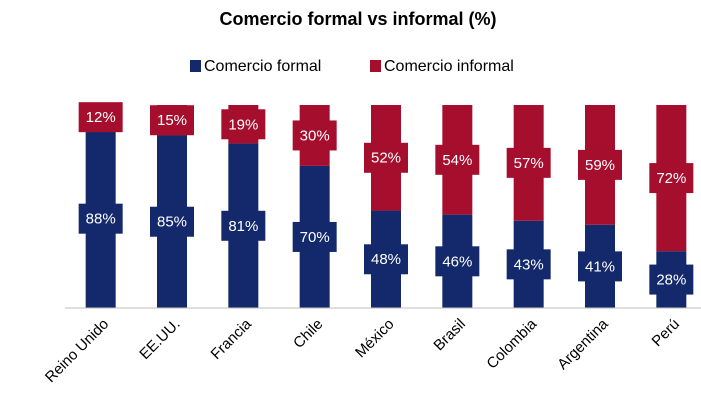  I want to click on data-label: 70%, so click(315, 237).